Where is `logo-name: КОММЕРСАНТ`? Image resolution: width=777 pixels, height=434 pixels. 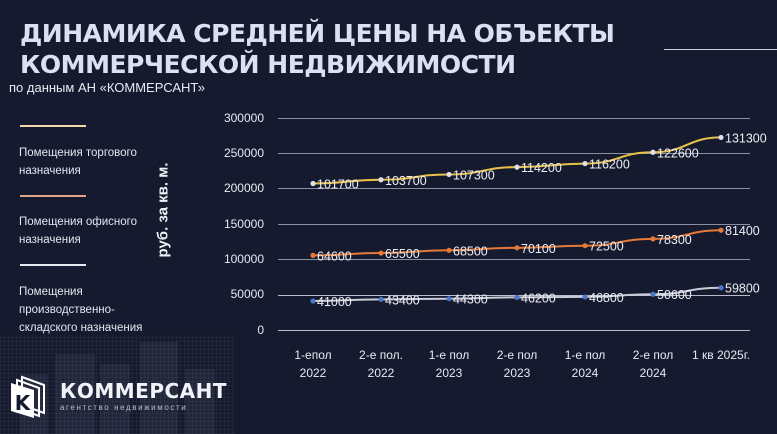
logo-name: КОММЕРСАНТ is located at coordinates (144, 391).